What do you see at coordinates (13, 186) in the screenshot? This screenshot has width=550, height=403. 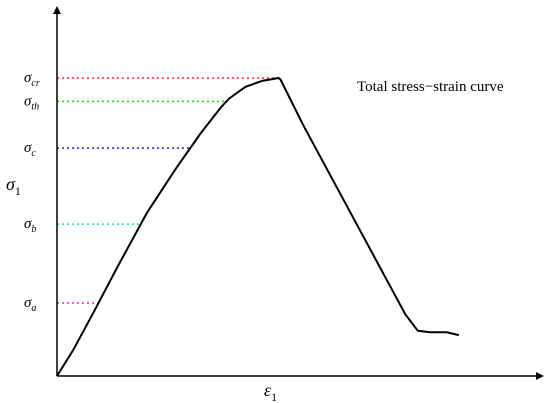 I see `y-axis-label: σ1` at bounding box center [13, 186].